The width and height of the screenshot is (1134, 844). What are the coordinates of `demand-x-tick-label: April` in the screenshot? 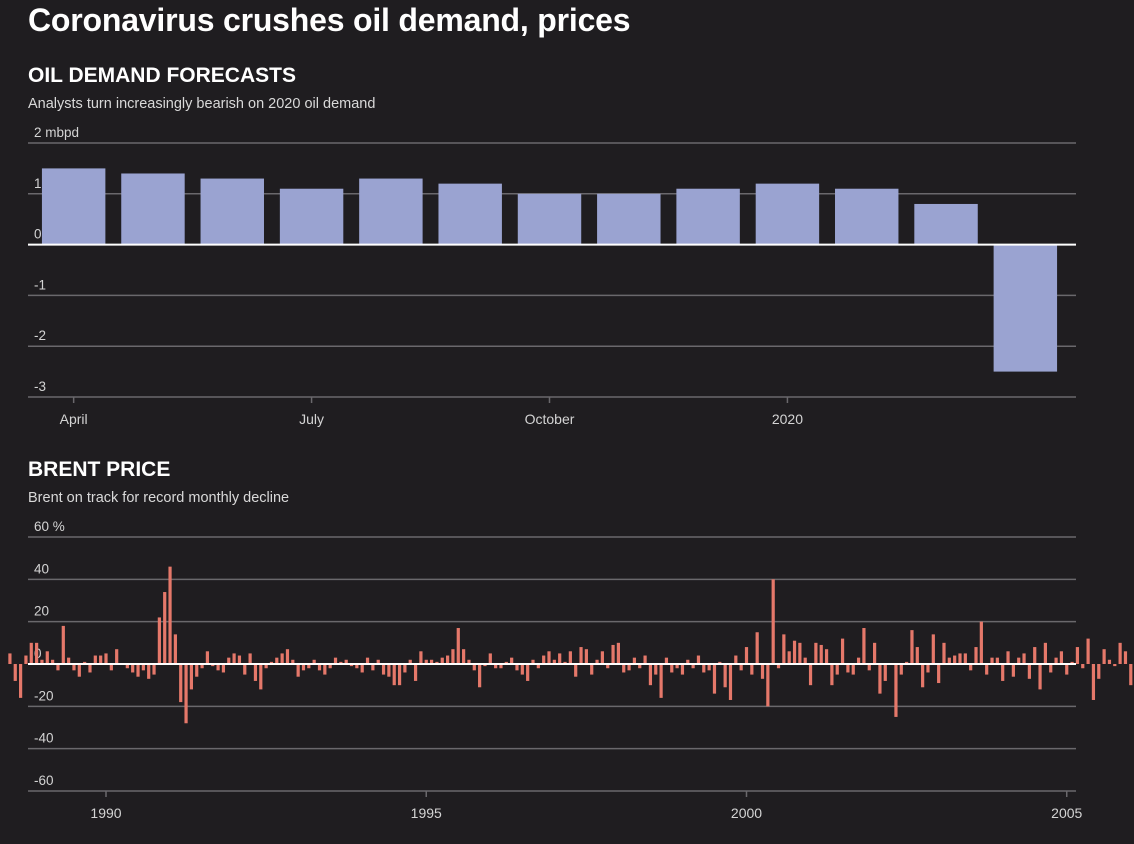 It's located at (74, 419).